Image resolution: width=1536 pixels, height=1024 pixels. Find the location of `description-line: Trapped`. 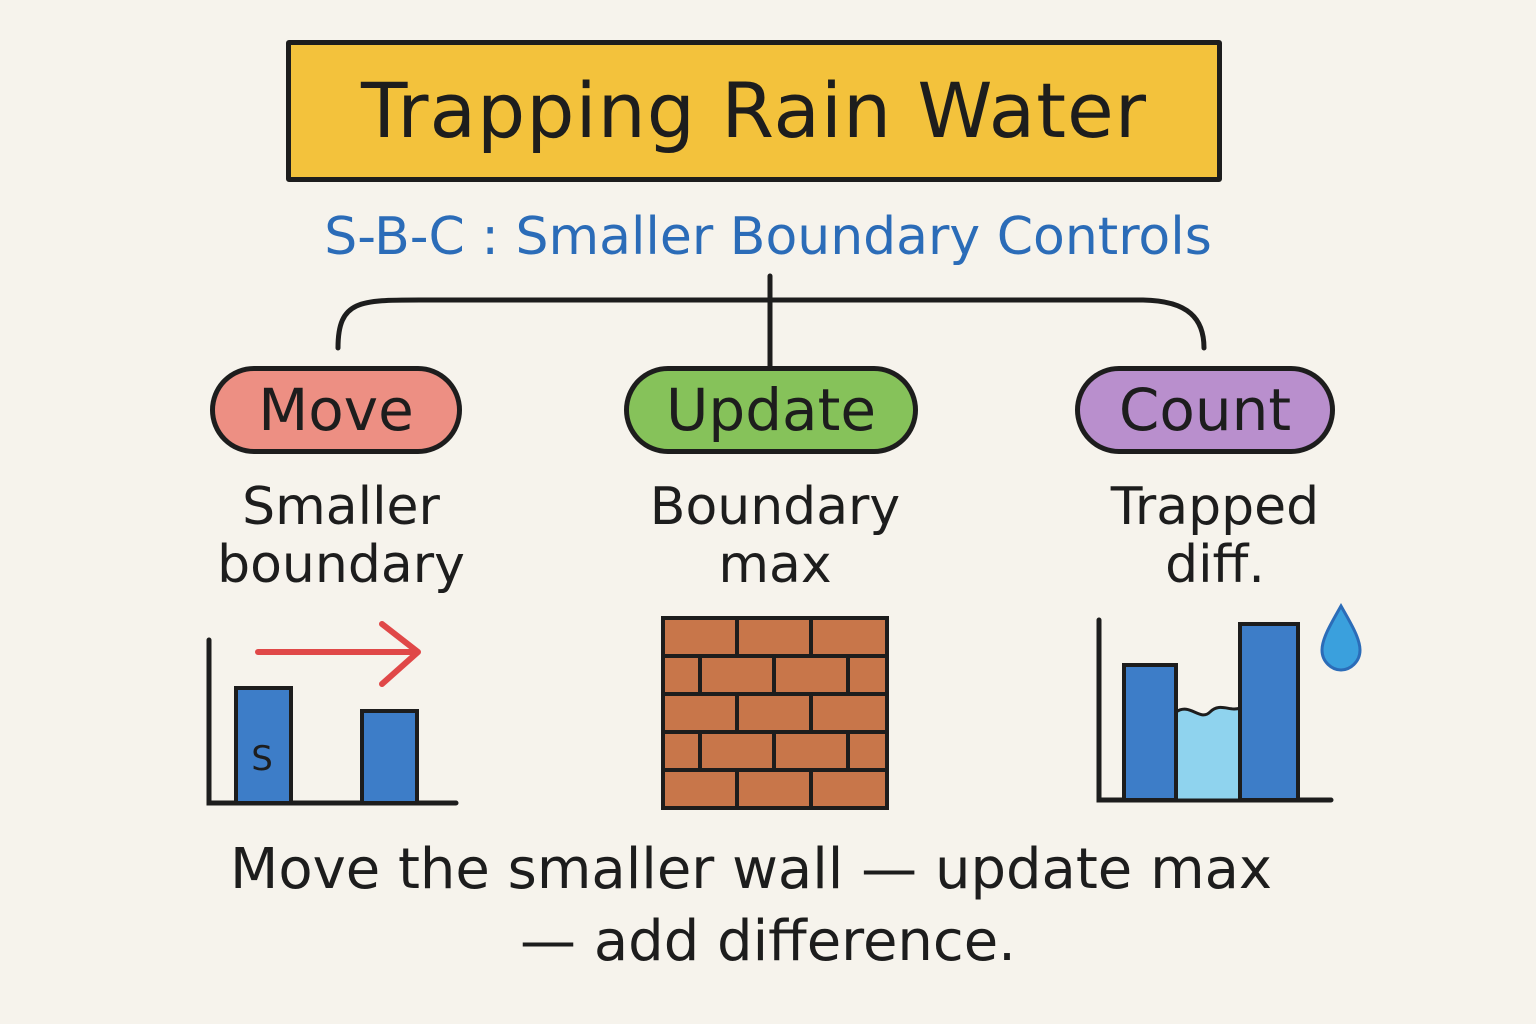

description-line: Trapped is located at coordinates (1215, 507).